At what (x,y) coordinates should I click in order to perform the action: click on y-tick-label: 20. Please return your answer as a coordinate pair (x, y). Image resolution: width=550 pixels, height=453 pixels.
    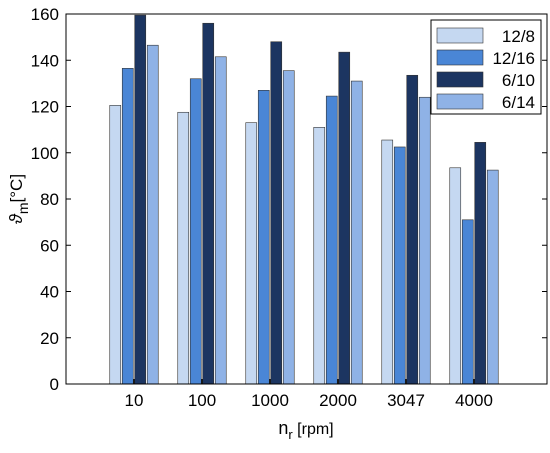
    Looking at the image, I should click on (49, 338).